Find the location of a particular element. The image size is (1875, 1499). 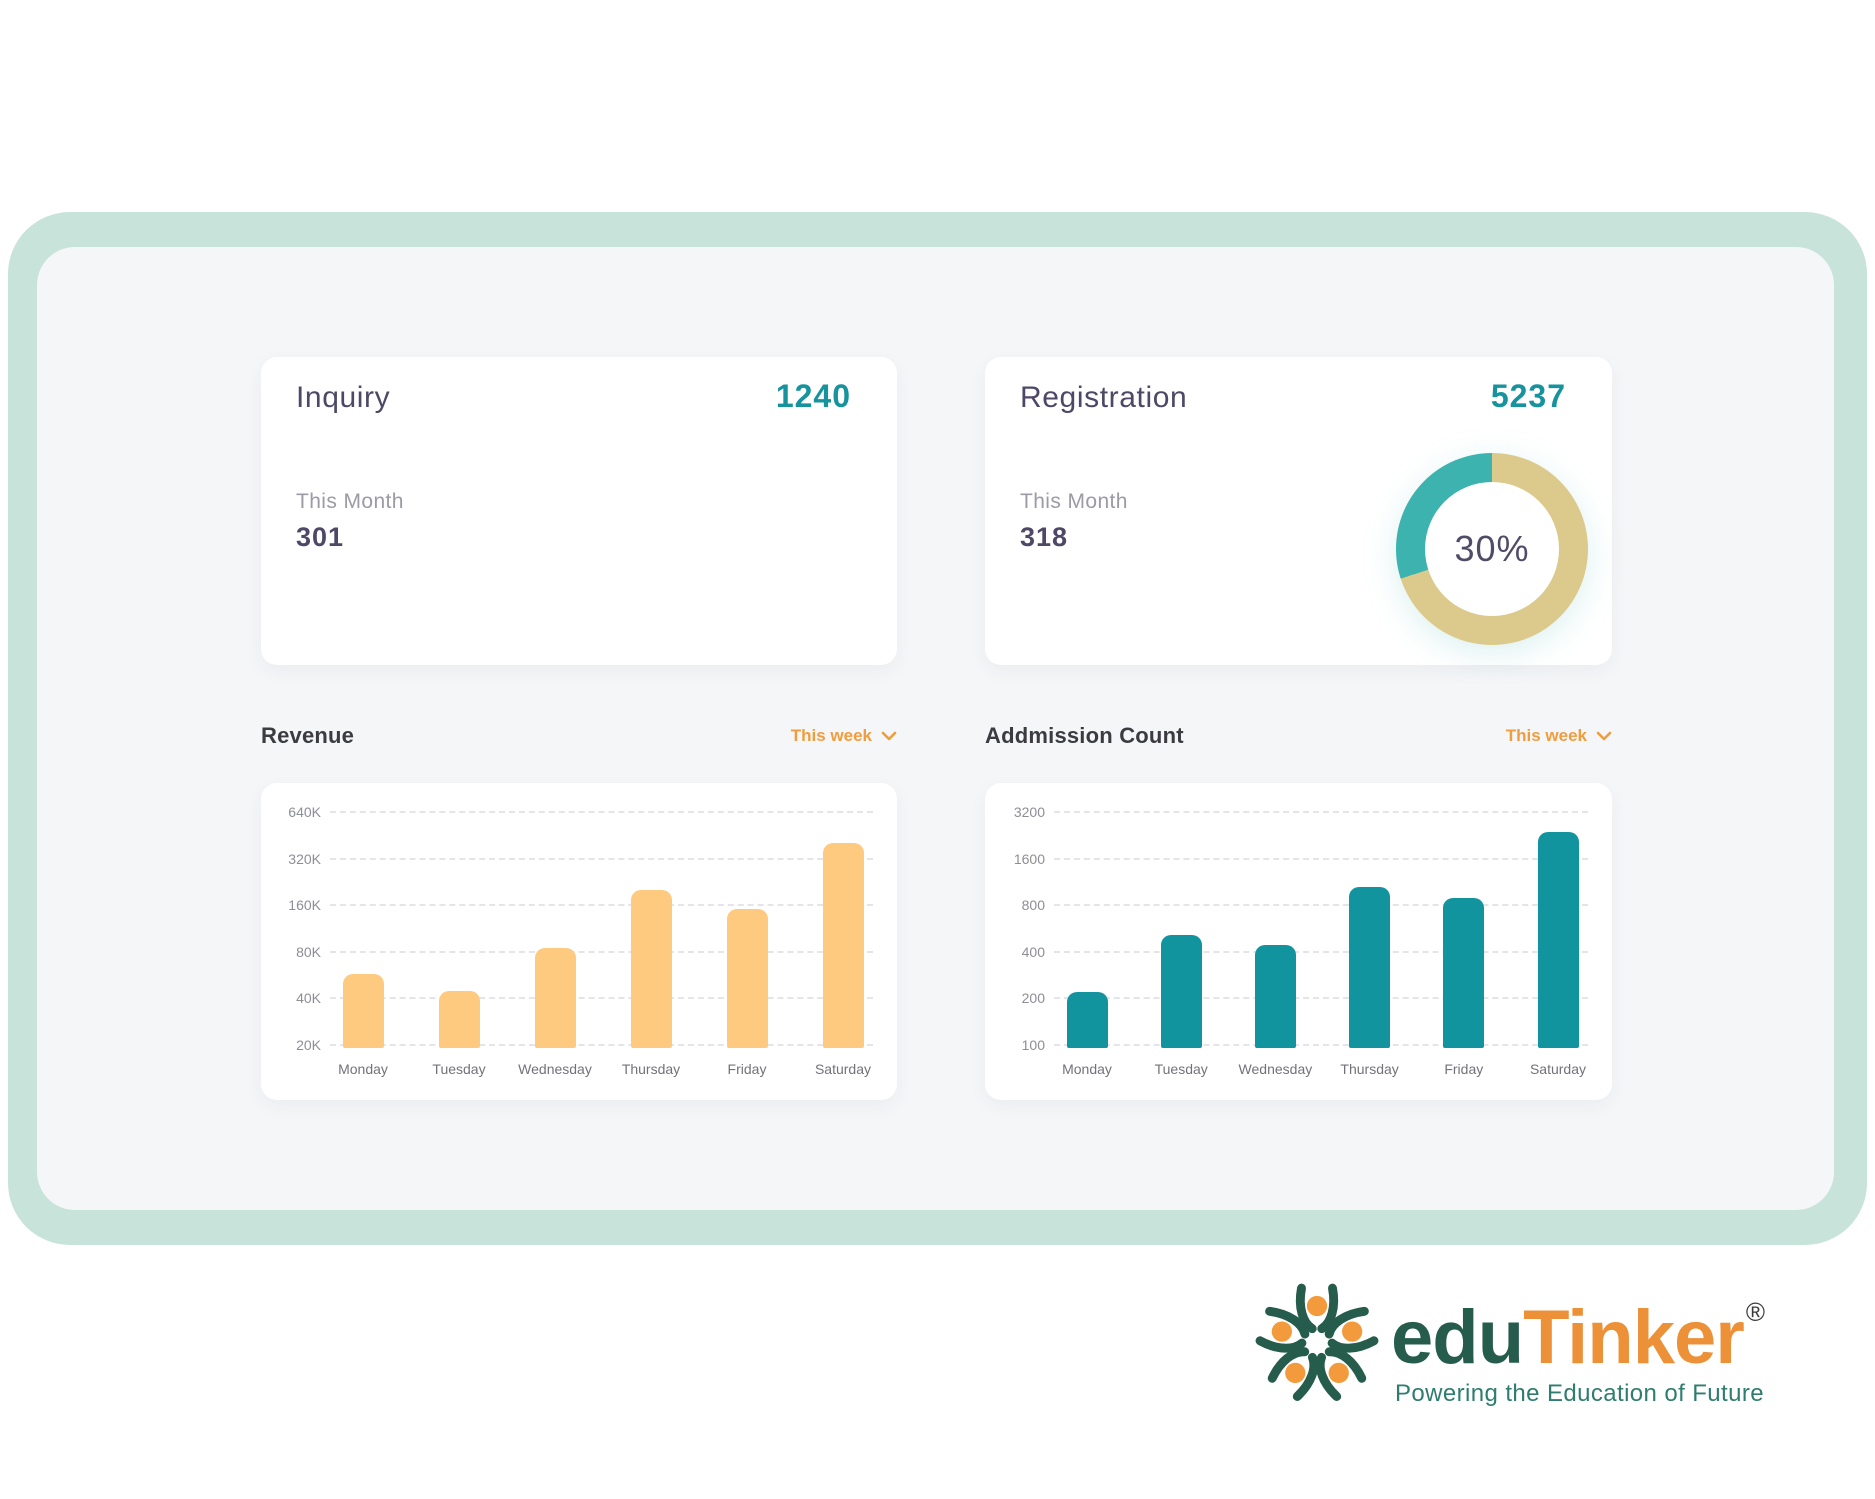

y-tick-label: 1600 is located at coordinates (1029, 858).